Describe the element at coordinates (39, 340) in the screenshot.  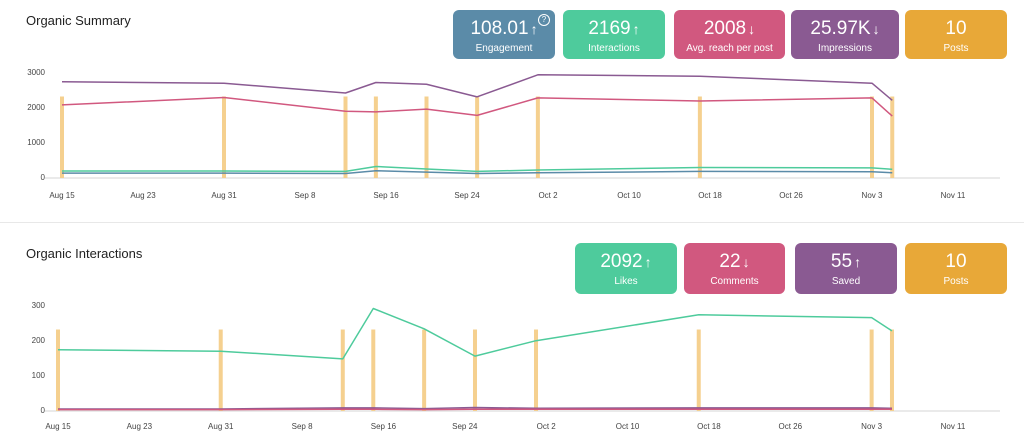
I see `y-tick-label: 200` at that location.